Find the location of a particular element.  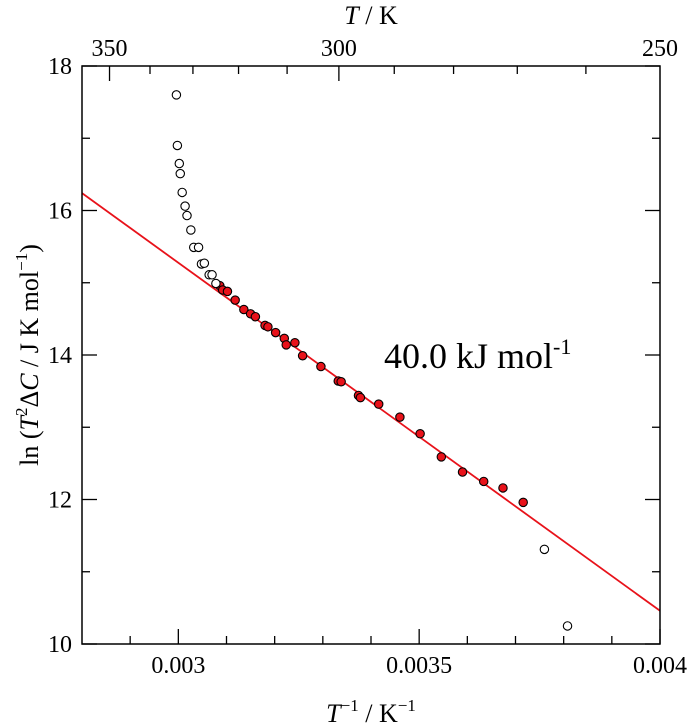

y-axis-title: ln (T2ΔC / J K mol−1) is located at coordinates (28, 355).